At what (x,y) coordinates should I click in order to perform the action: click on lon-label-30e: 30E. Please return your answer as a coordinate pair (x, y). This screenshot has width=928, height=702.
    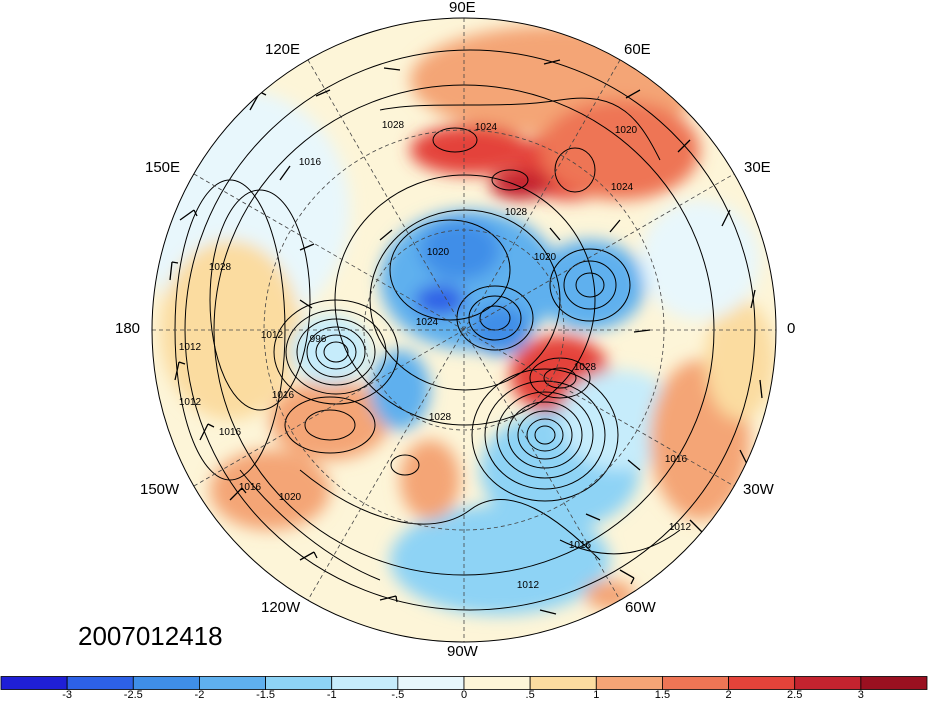
    Looking at the image, I should click on (757, 167).